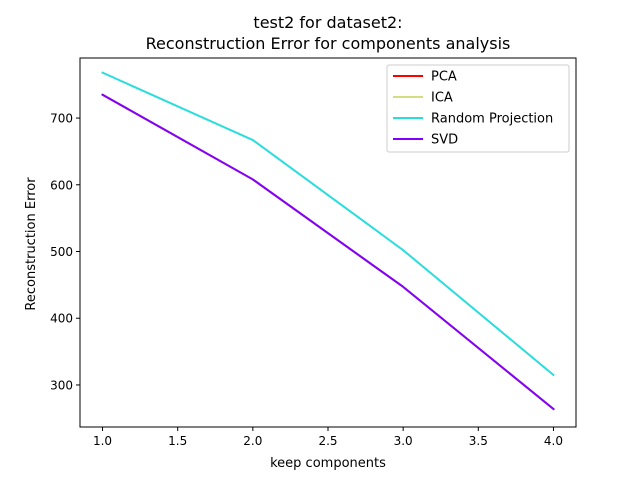 The image size is (640, 480). I want to click on y-tick-label: 700, so click(61, 119).